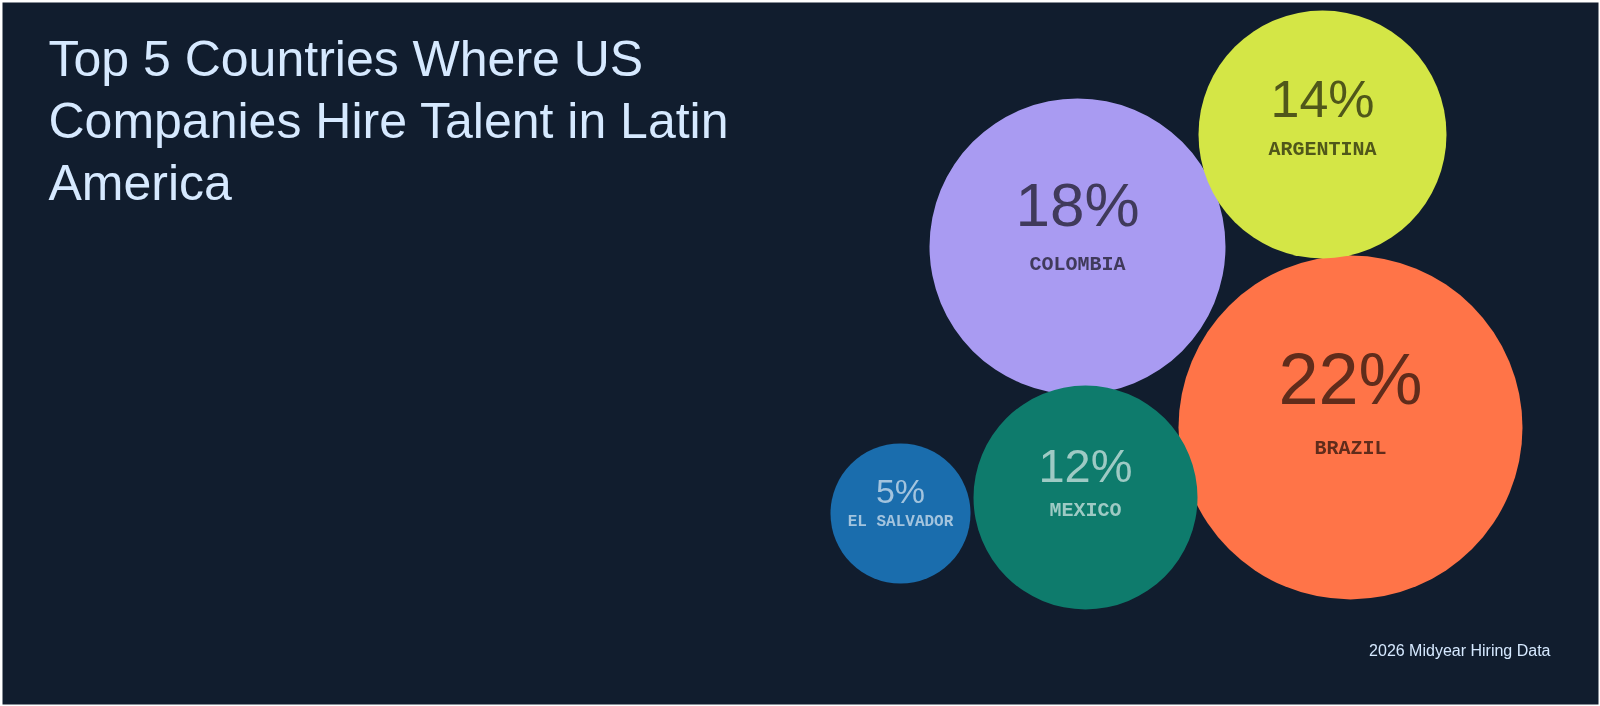  Describe the element at coordinates (1085, 511) in the screenshot. I see `category-label: MEXICO` at that location.